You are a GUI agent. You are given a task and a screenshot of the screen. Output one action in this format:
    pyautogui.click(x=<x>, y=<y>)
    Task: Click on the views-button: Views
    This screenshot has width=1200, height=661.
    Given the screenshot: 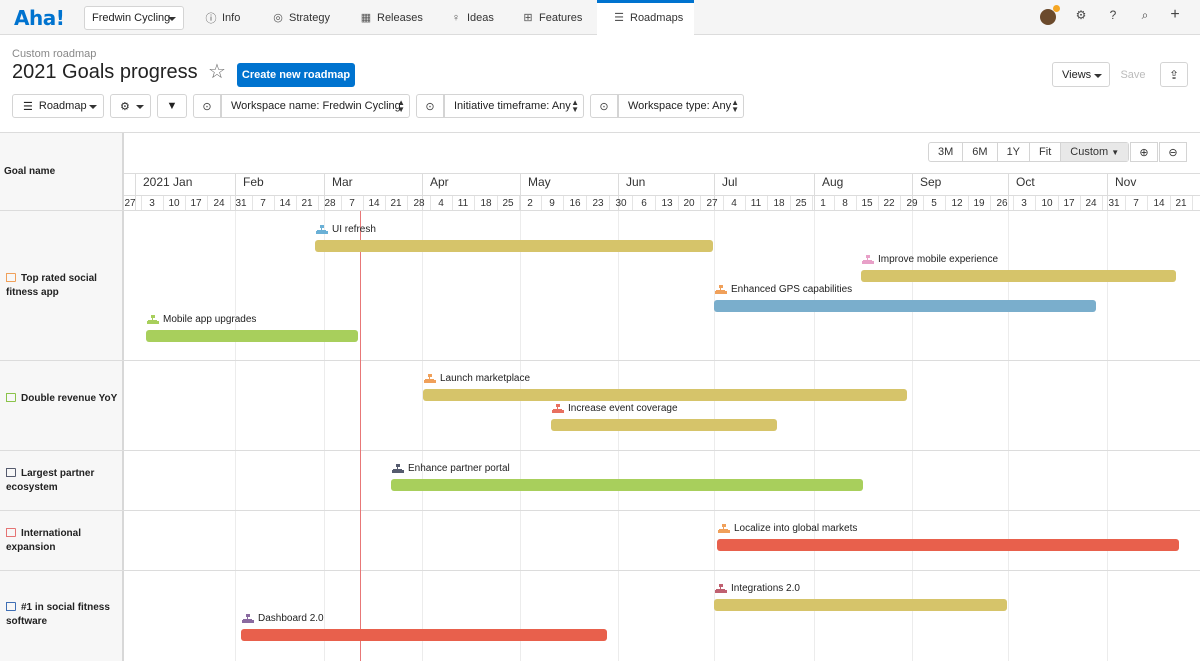 What is the action you would take?
    pyautogui.click(x=1081, y=74)
    